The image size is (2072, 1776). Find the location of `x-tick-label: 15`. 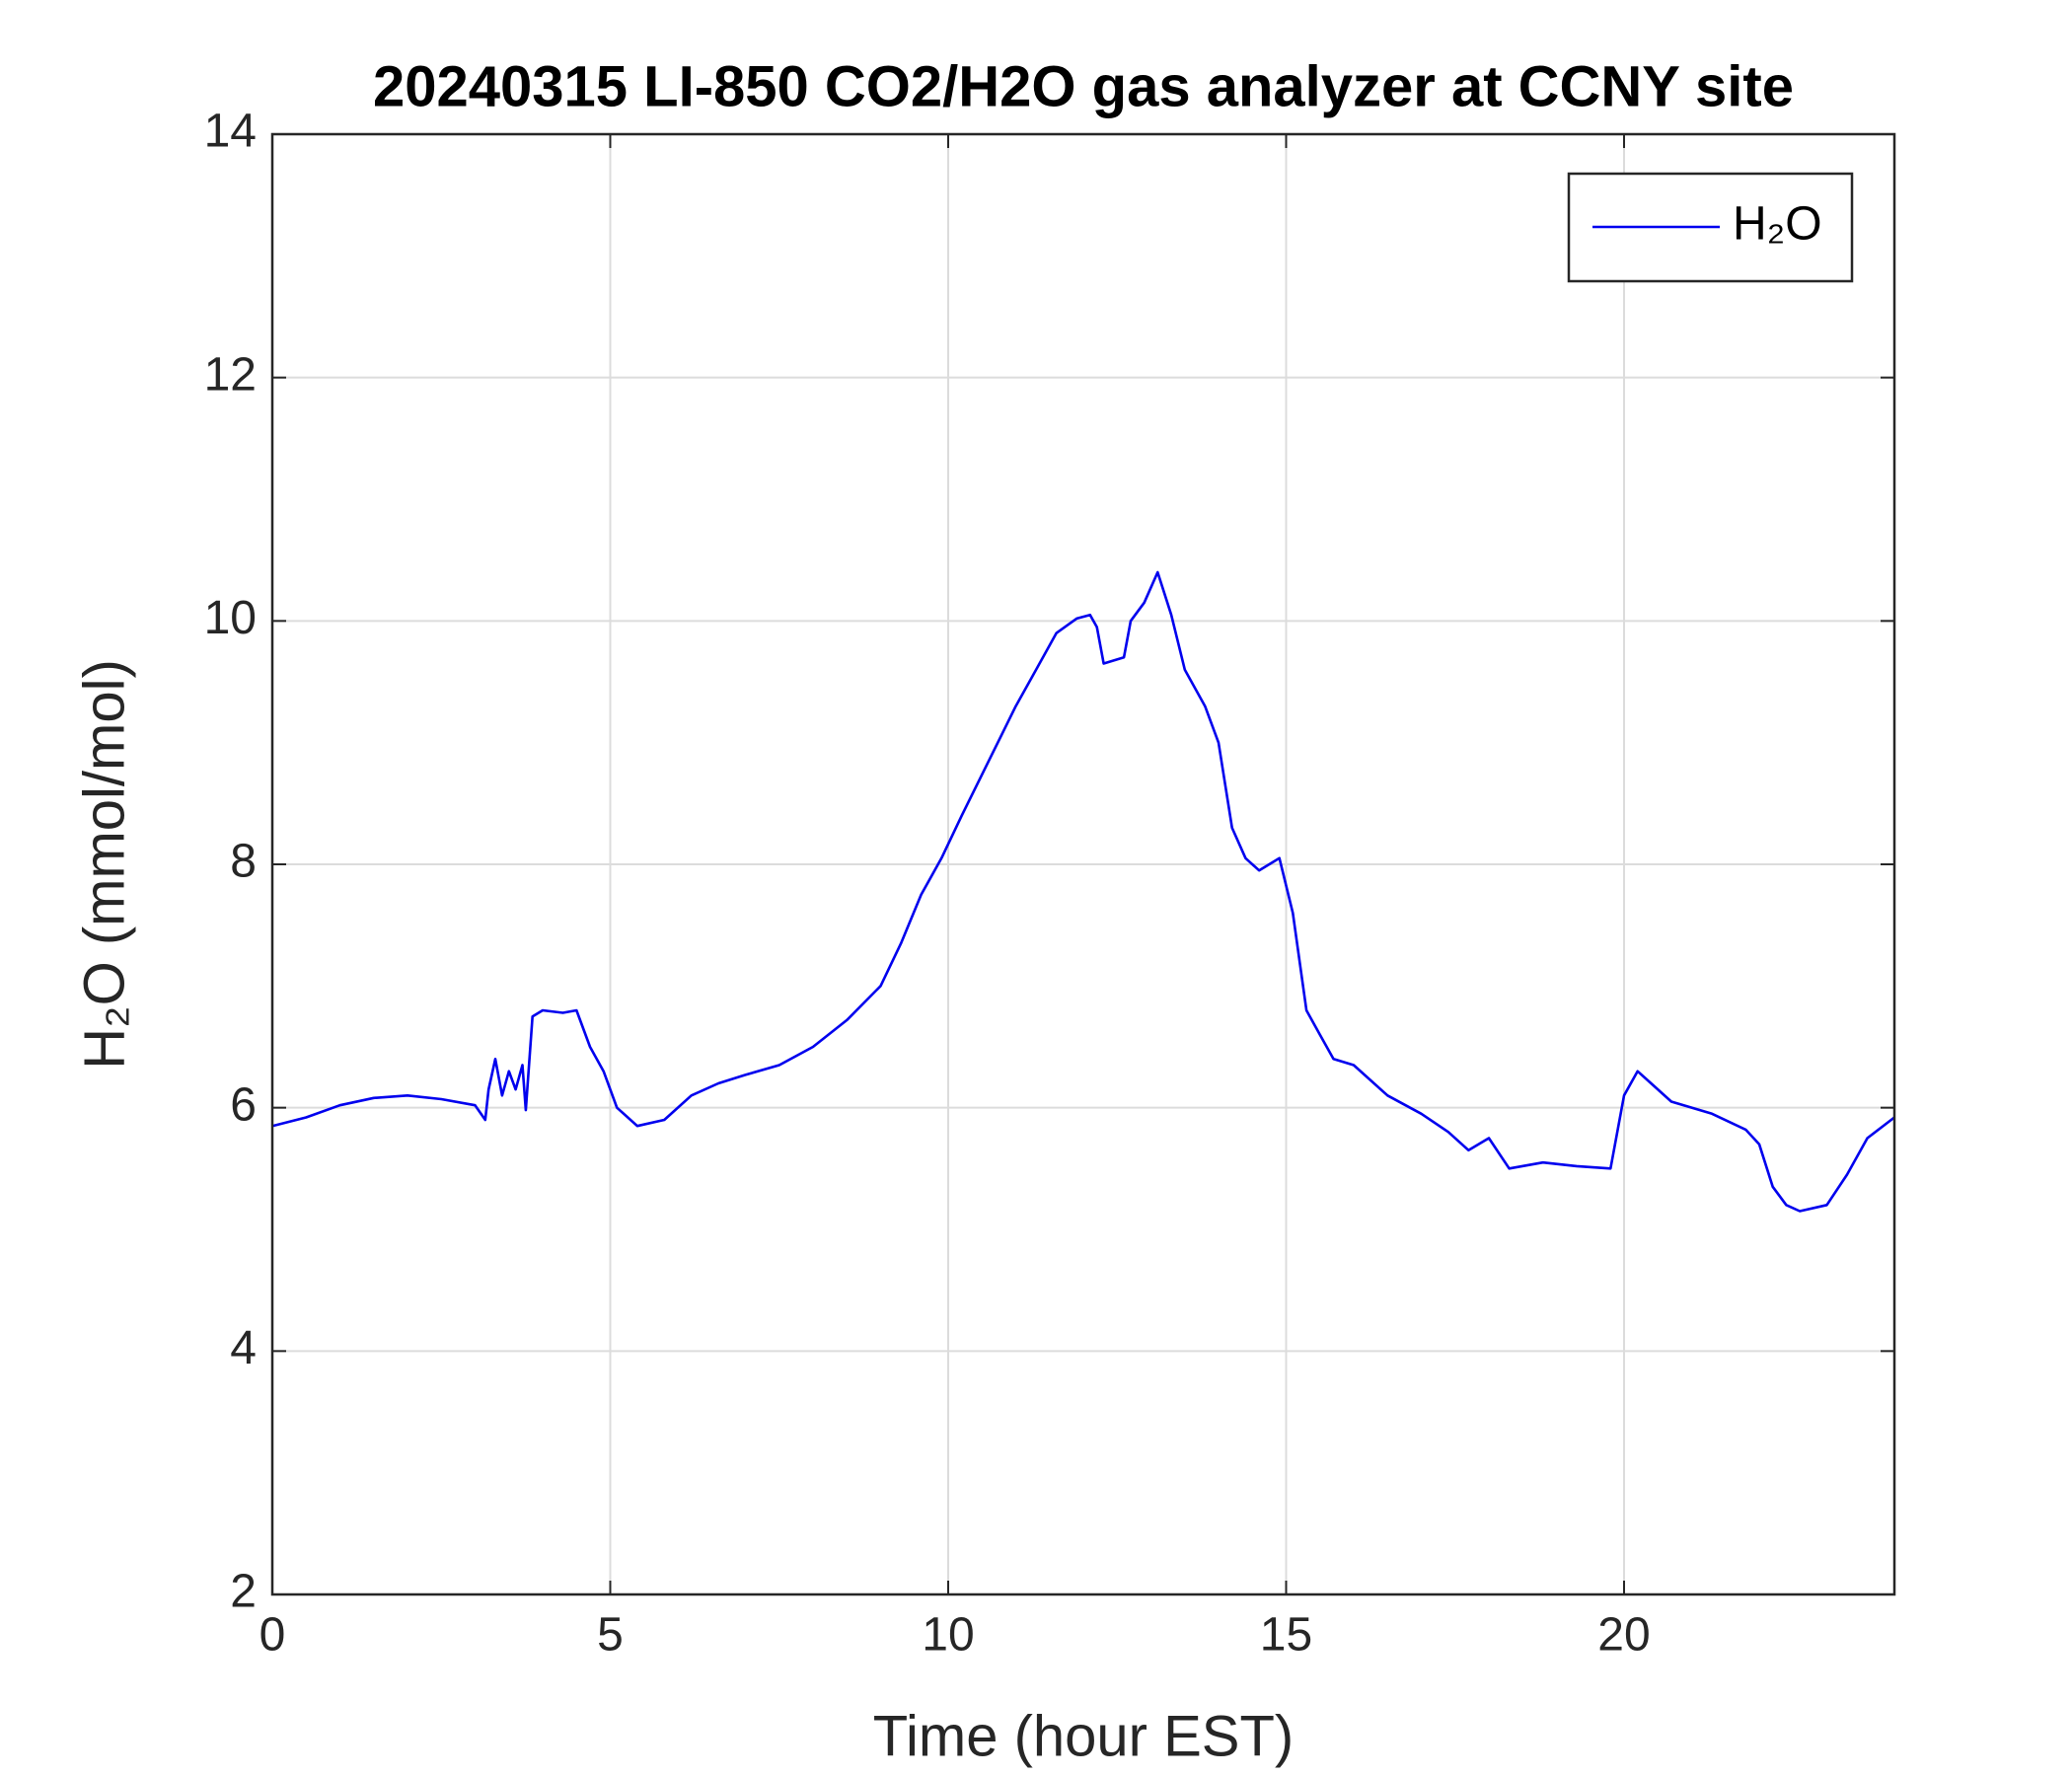

x-tick-label: 15 is located at coordinates (1286, 1636).